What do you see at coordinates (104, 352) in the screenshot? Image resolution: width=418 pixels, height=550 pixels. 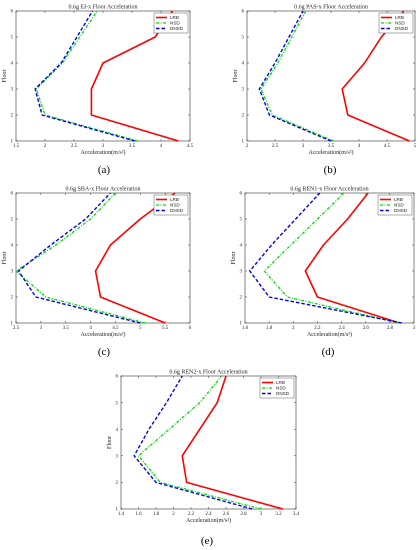 I see `figure-caption: (c)` at bounding box center [104, 352].